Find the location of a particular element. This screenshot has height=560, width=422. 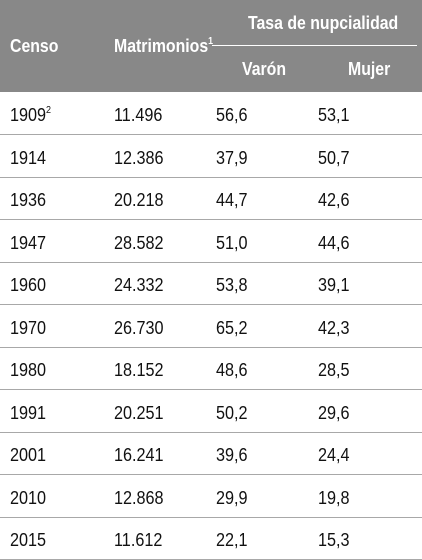

table-row: 1936 20.218 44,7 42,6 is located at coordinates (211, 198).